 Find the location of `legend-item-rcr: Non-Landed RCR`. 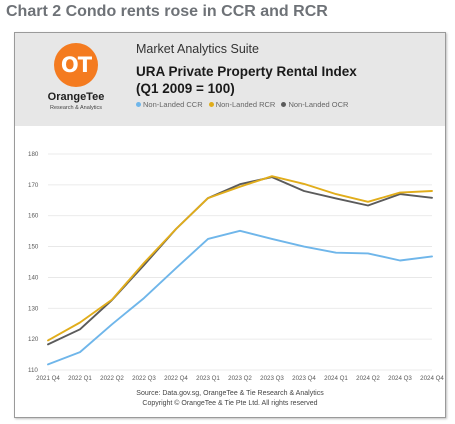

legend-item-rcr: Non-Landed RCR is located at coordinates (242, 104).